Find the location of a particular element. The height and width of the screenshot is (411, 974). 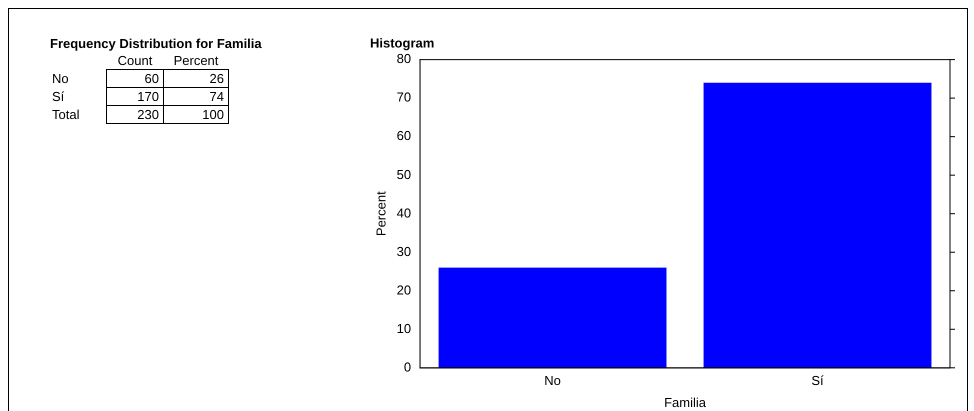

chart-title: Histogram is located at coordinates (402, 42).